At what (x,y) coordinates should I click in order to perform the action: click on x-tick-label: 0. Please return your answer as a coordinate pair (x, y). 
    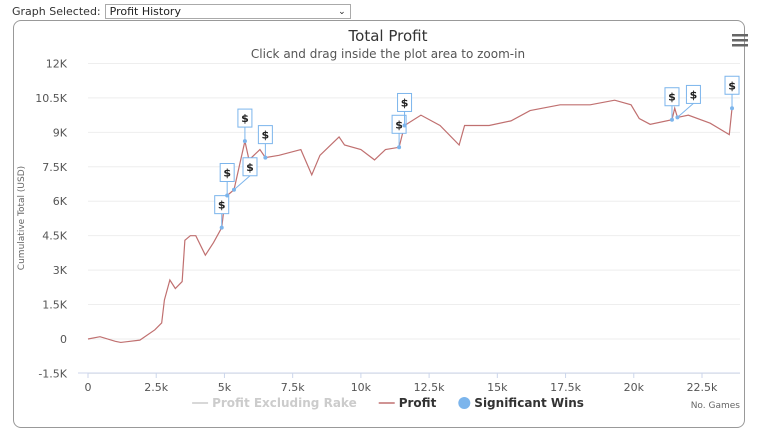
    Looking at the image, I should click on (88, 387).